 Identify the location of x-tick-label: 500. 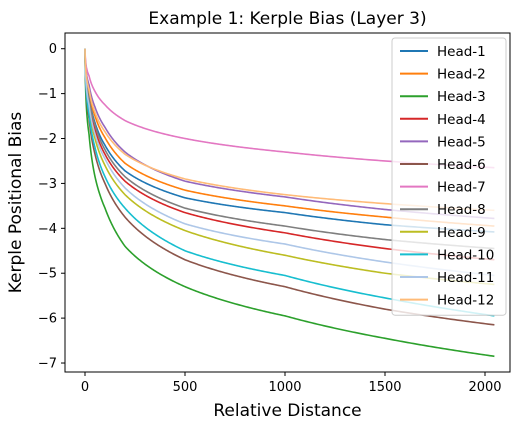
(185, 387).